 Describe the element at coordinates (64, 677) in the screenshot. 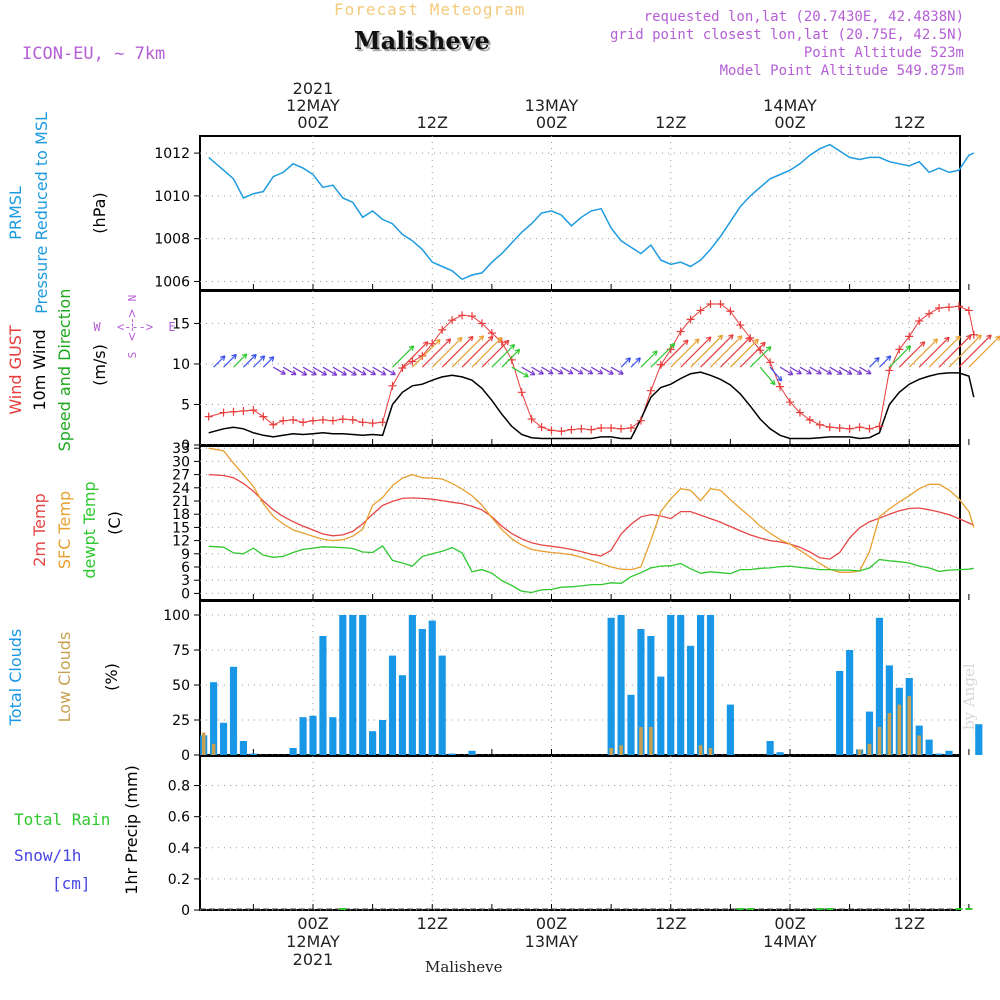

I see `cloud-label-low: Low Clouds` at that location.